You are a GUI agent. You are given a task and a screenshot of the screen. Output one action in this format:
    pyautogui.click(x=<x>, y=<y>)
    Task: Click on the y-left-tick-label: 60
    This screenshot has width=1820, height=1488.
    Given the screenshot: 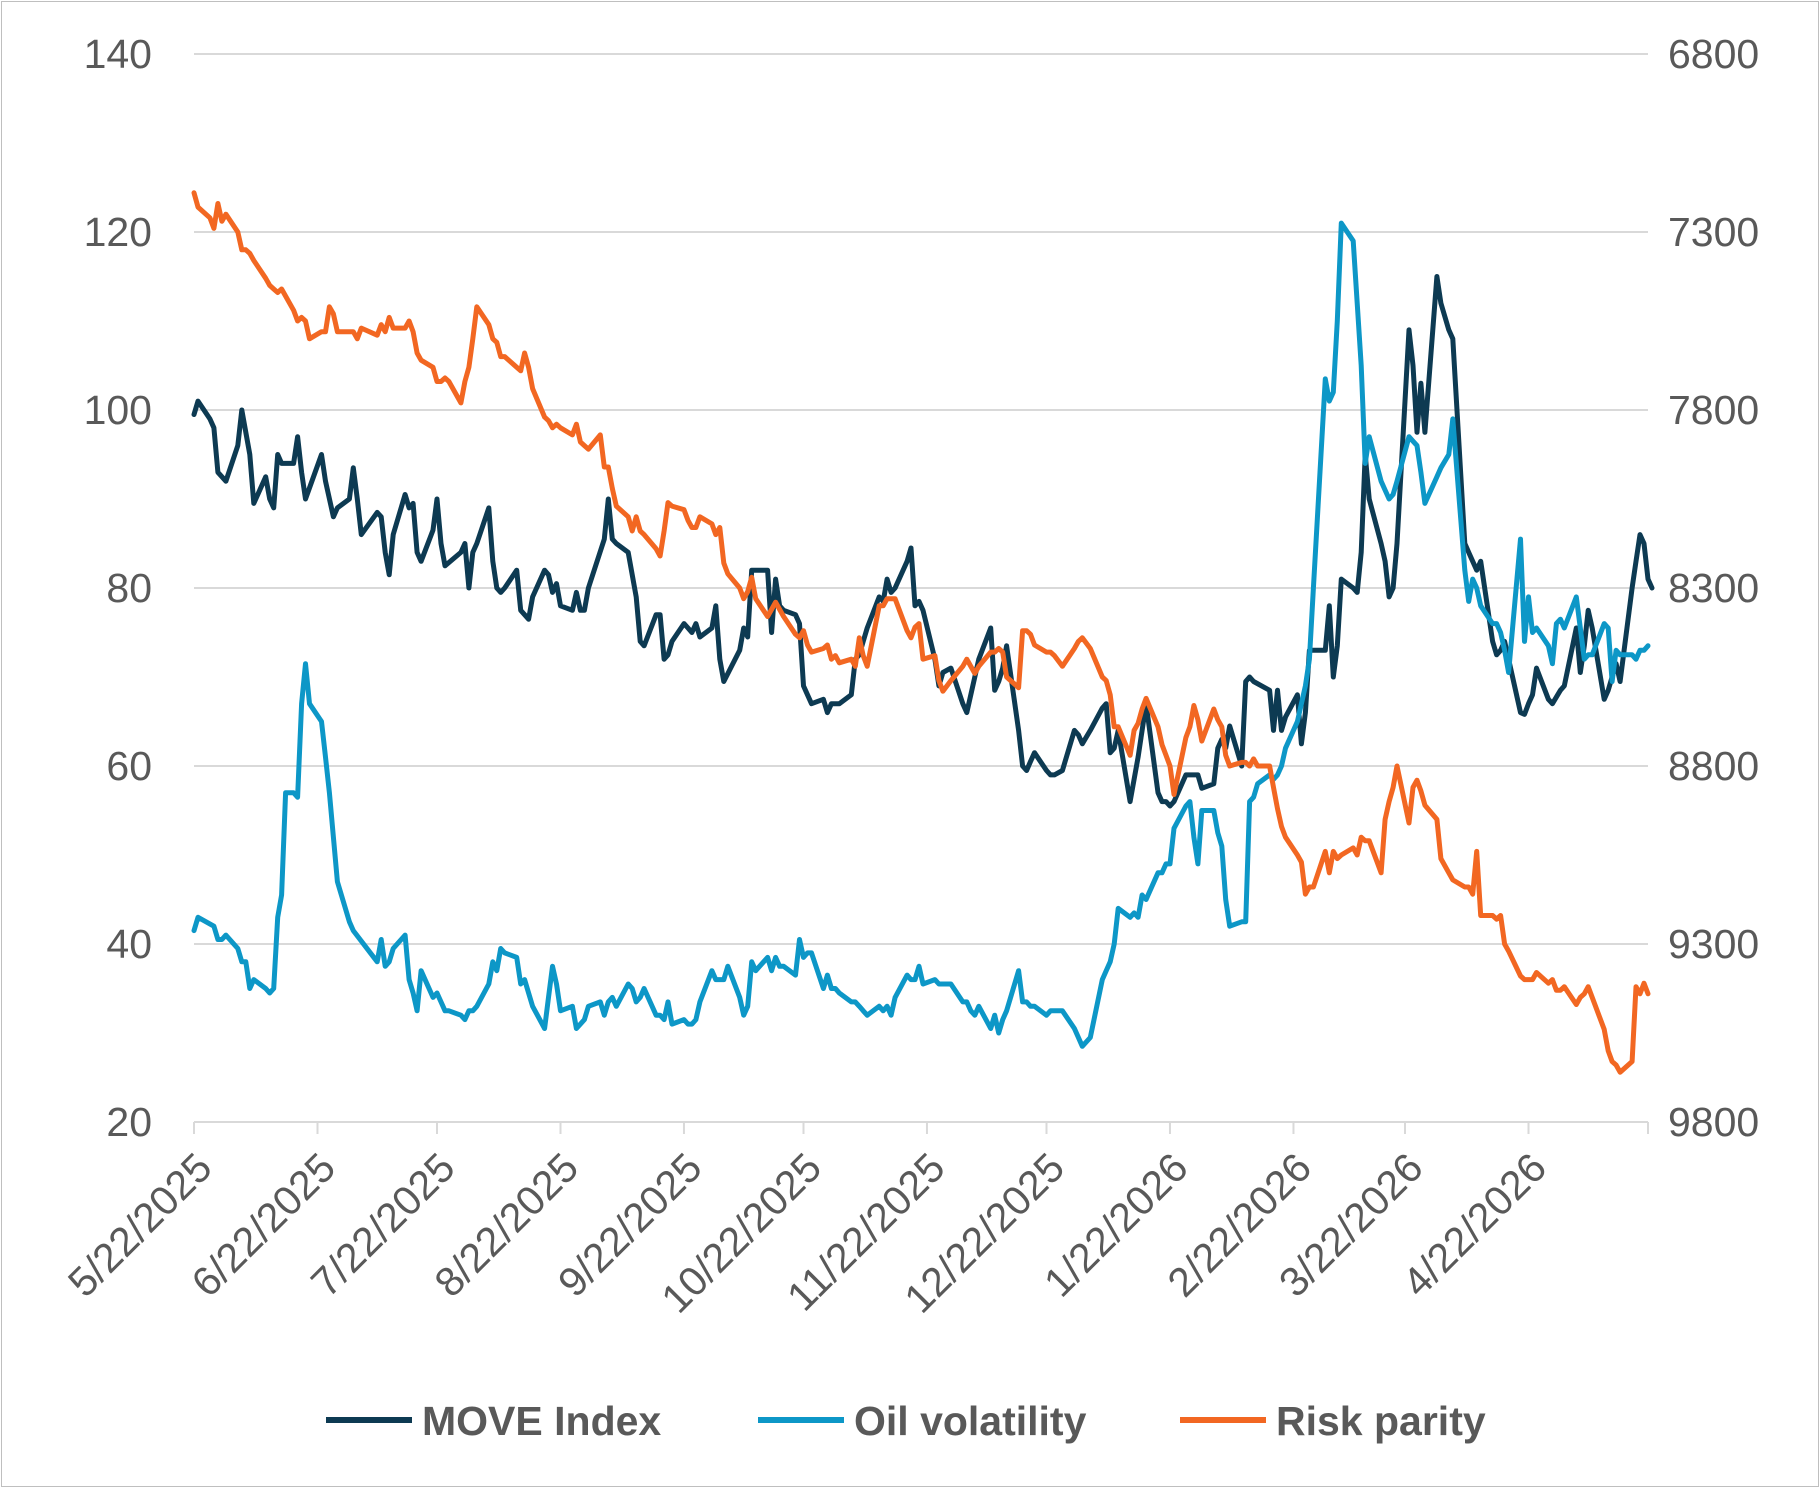 What is the action you would take?
    pyautogui.click(x=129, y=766)
    